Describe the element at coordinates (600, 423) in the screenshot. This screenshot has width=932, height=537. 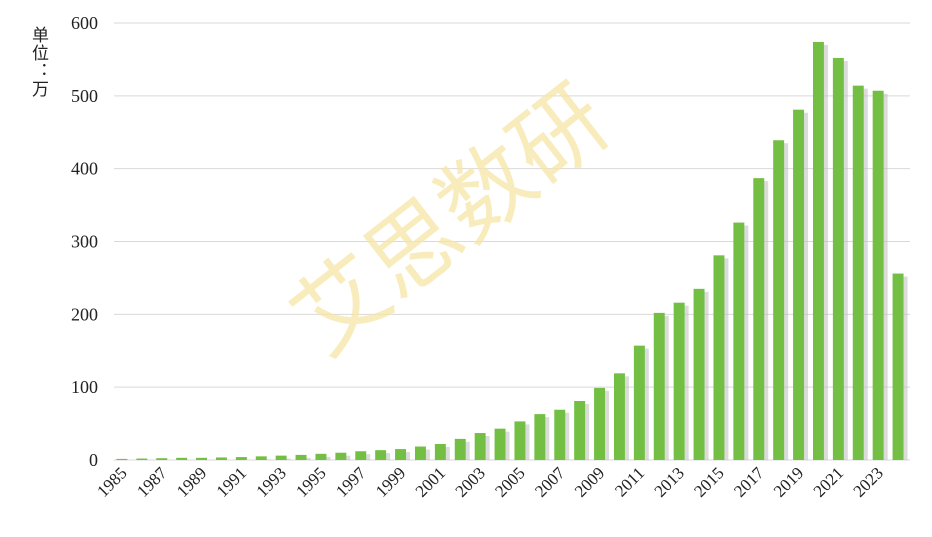
I see `bar-2009` at that location.